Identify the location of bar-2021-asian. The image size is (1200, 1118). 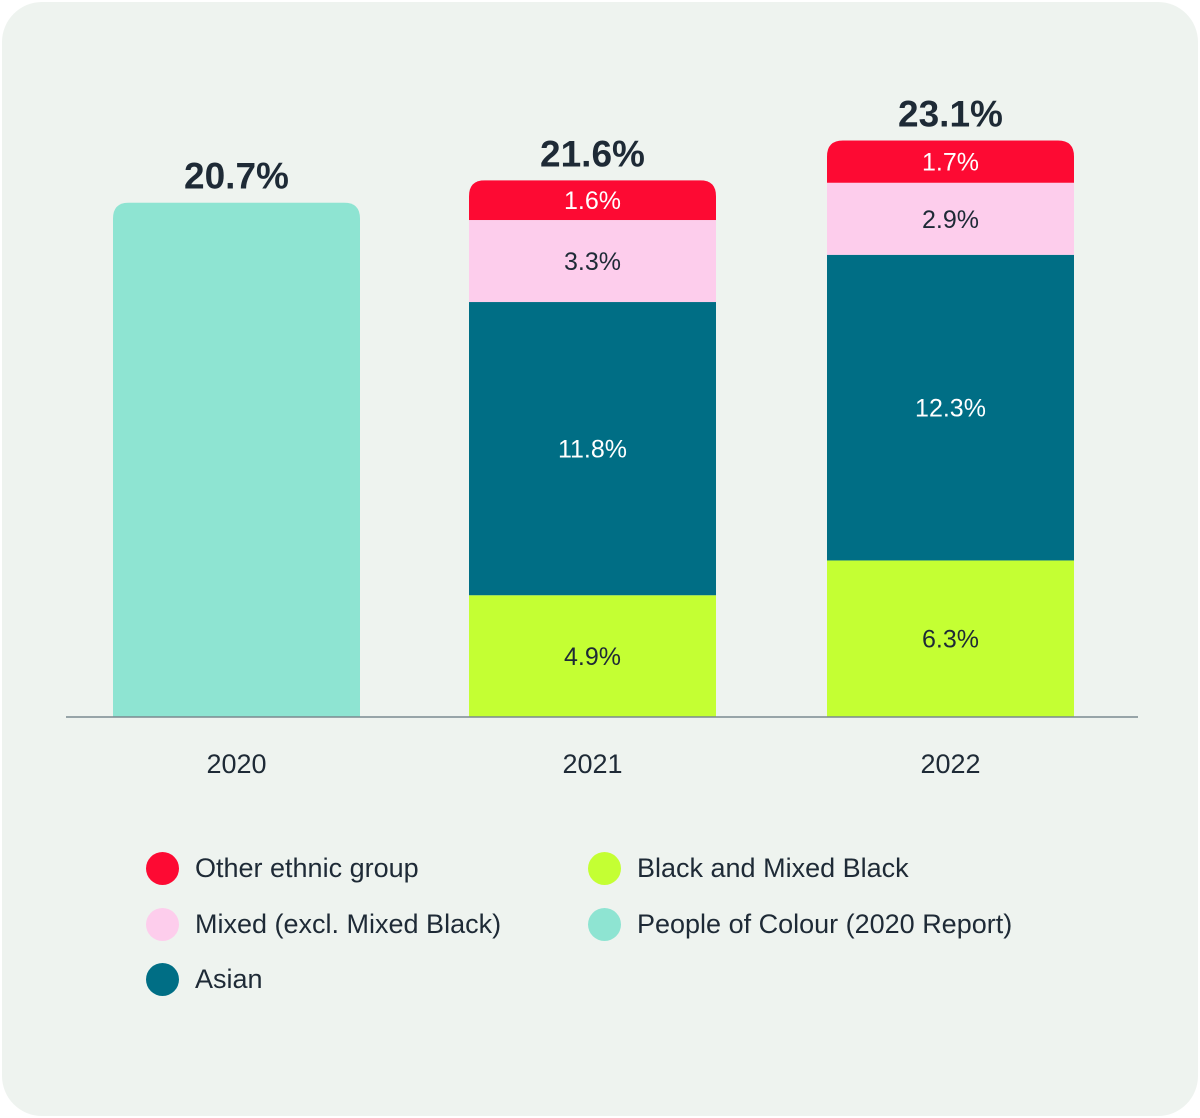
(592, 449).